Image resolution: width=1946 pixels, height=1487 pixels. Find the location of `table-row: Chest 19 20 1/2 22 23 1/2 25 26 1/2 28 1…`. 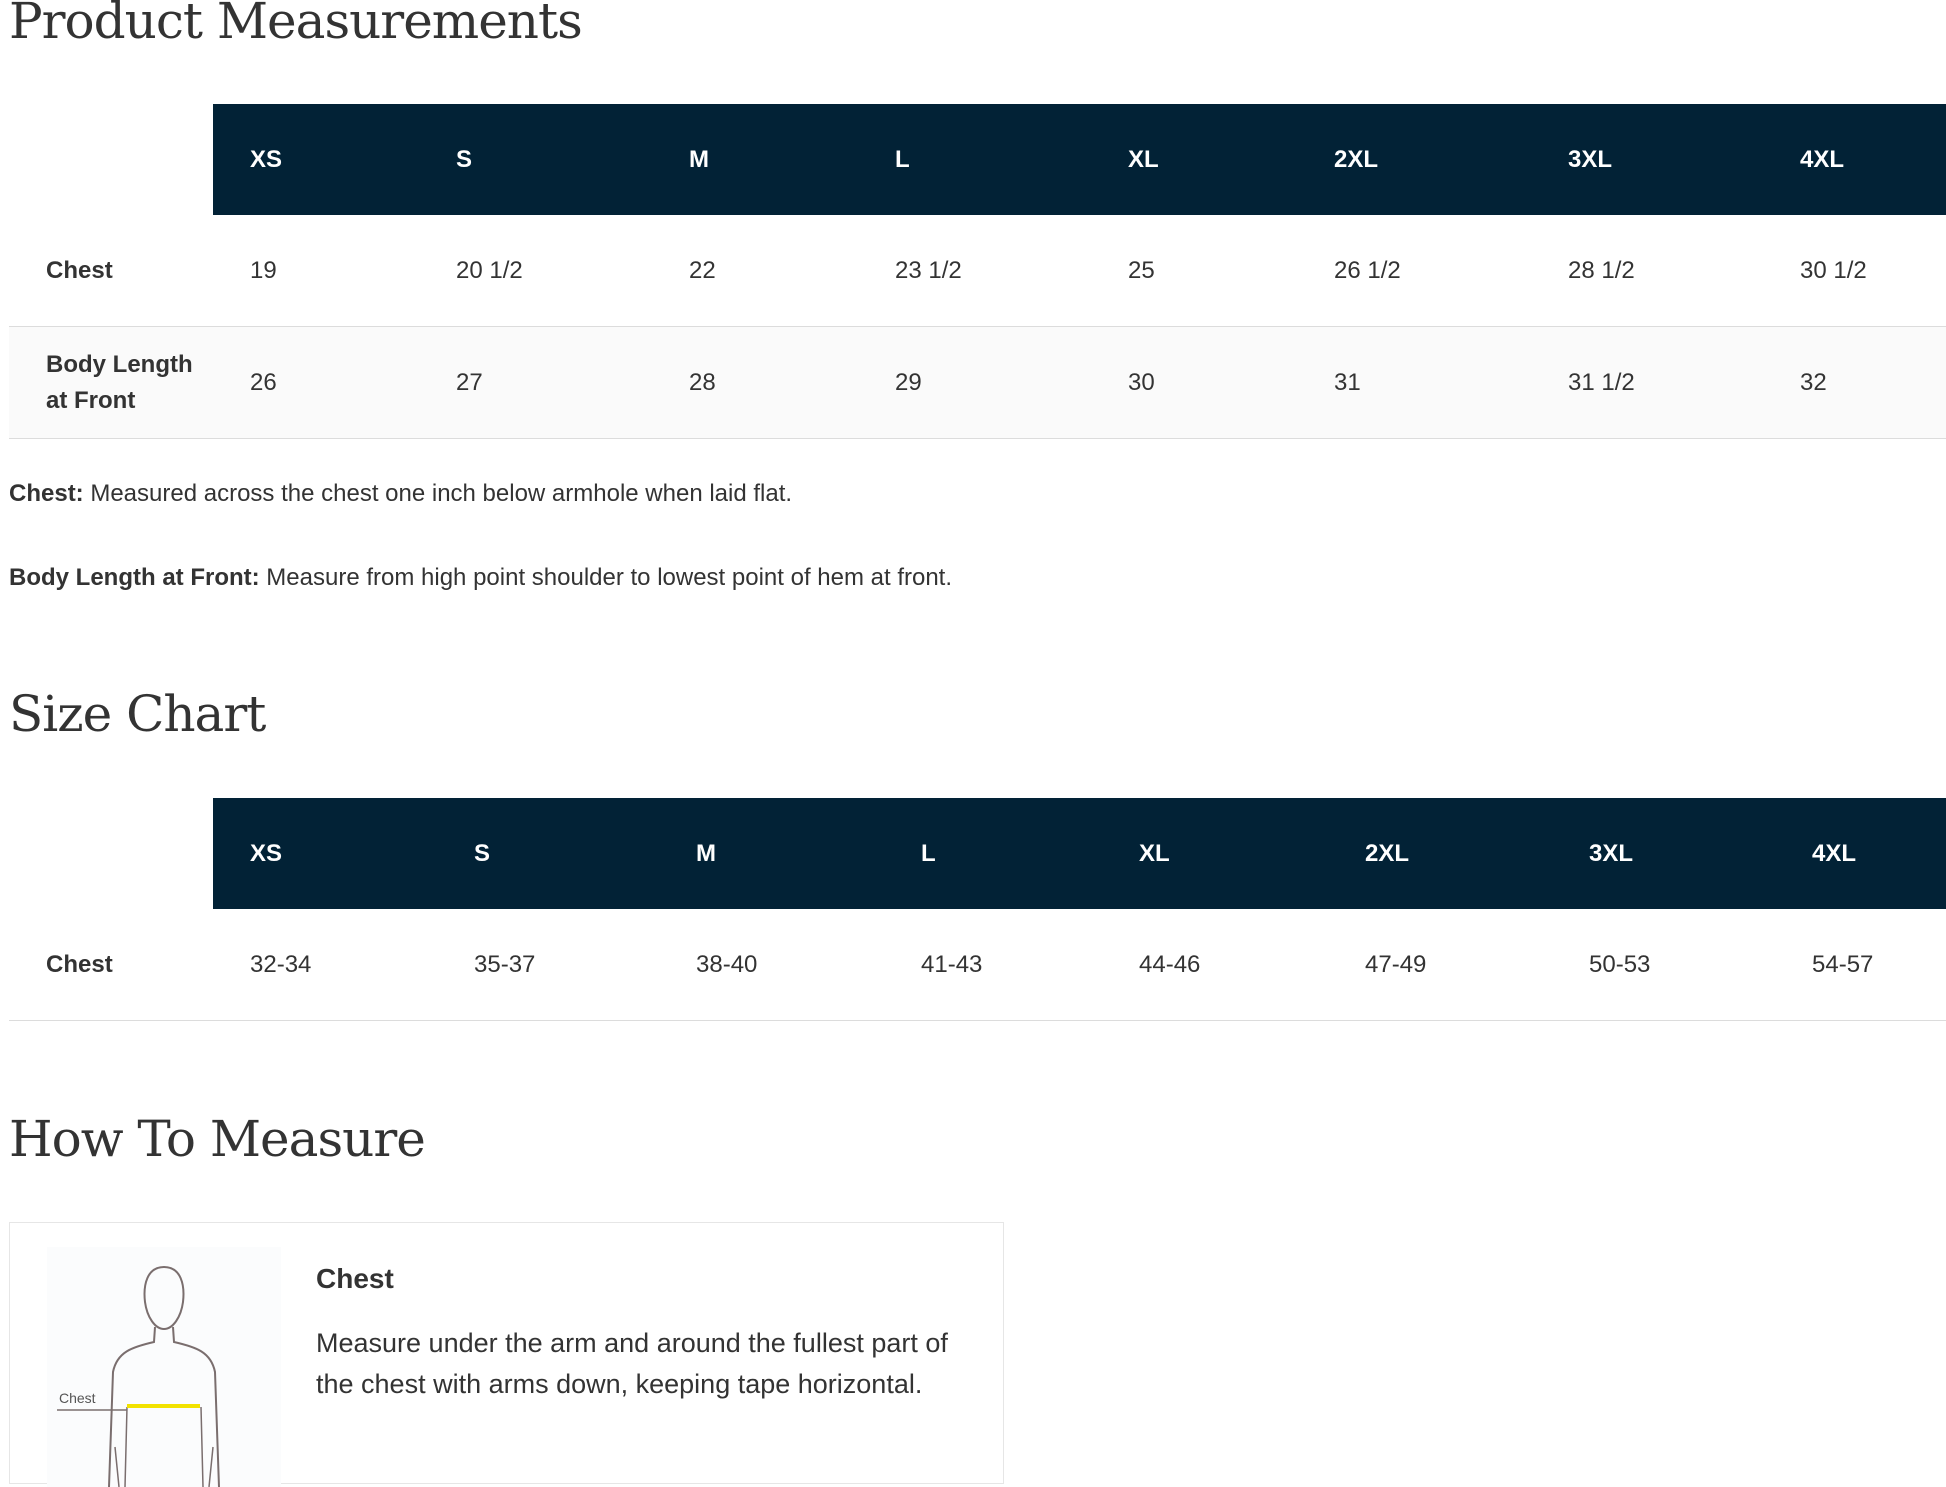

table-row: Chest 19 20 1/2 22 23 1/2 25 26 1/2 28 1… is located at coordinates (977, 271).